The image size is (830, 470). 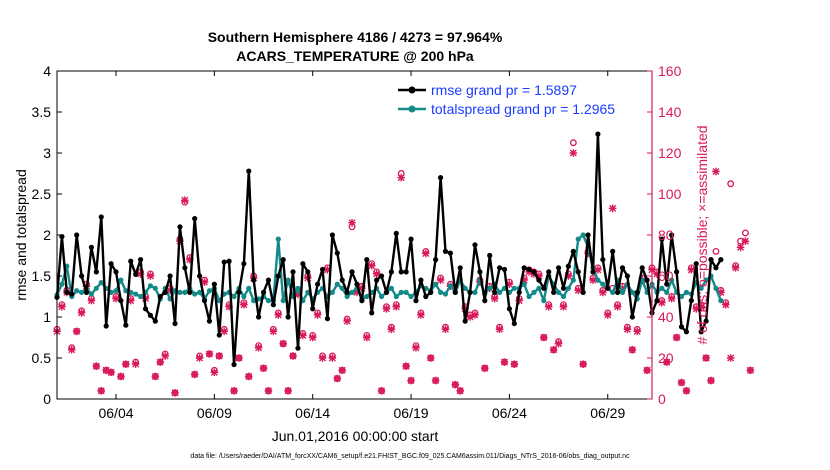 I want to click on y-right-tick-label: 40, so click(x=666, y=317).